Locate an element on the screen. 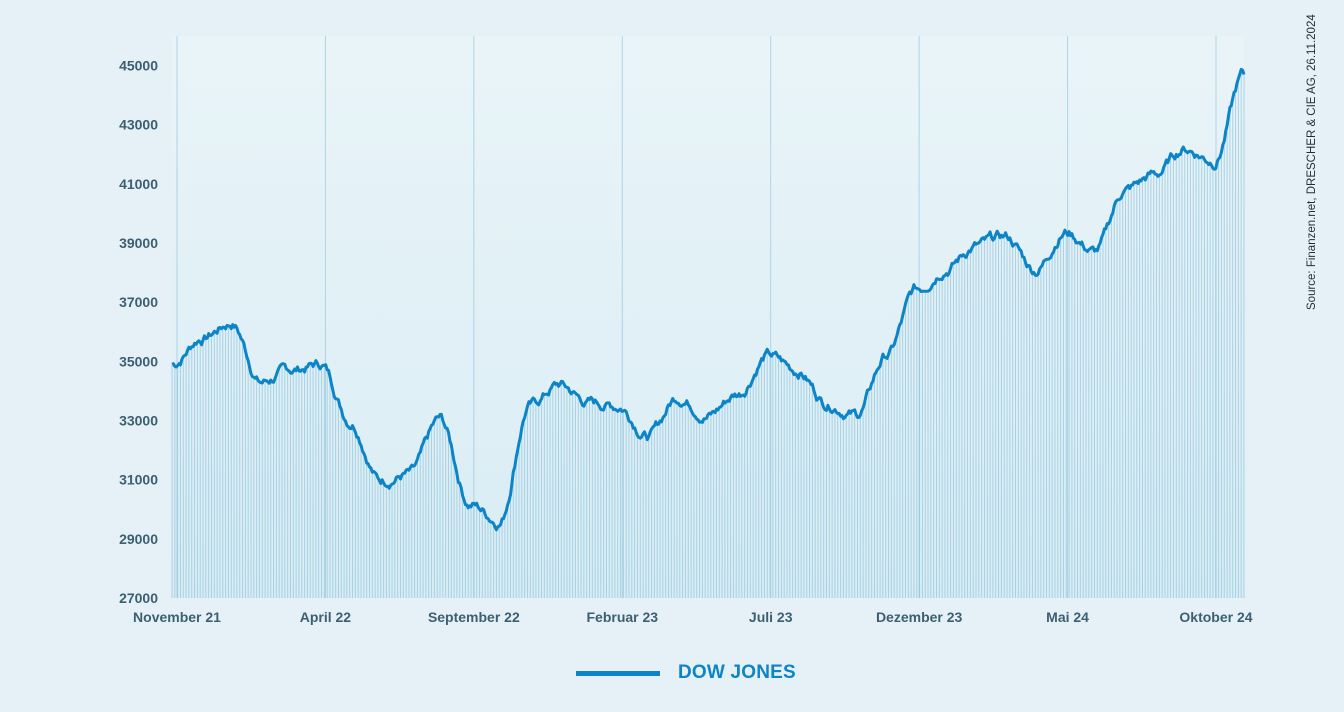 This screenshot has width=1344, height=712. x-tick-label: Oktober 24 is located at coordinates (1215, 617).